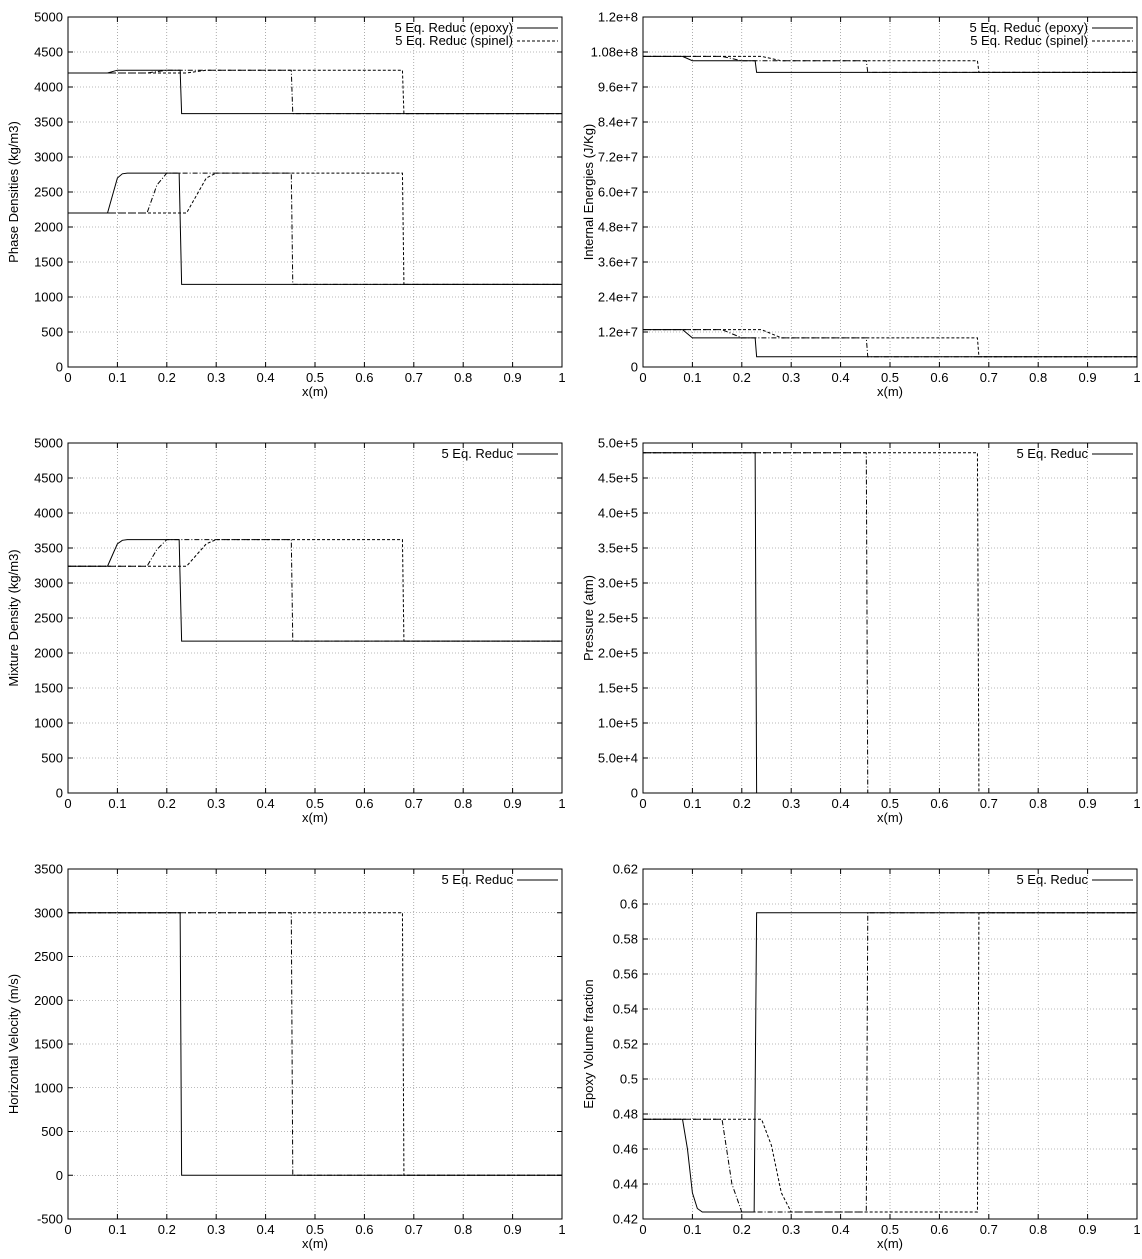 Image resolution: width=1142 pixels, height=1259 pixels. What do you see at coordinates (48, 52) in the screenshot?
I see `y-tick-label: 4500` at bounding box center [48, 52].